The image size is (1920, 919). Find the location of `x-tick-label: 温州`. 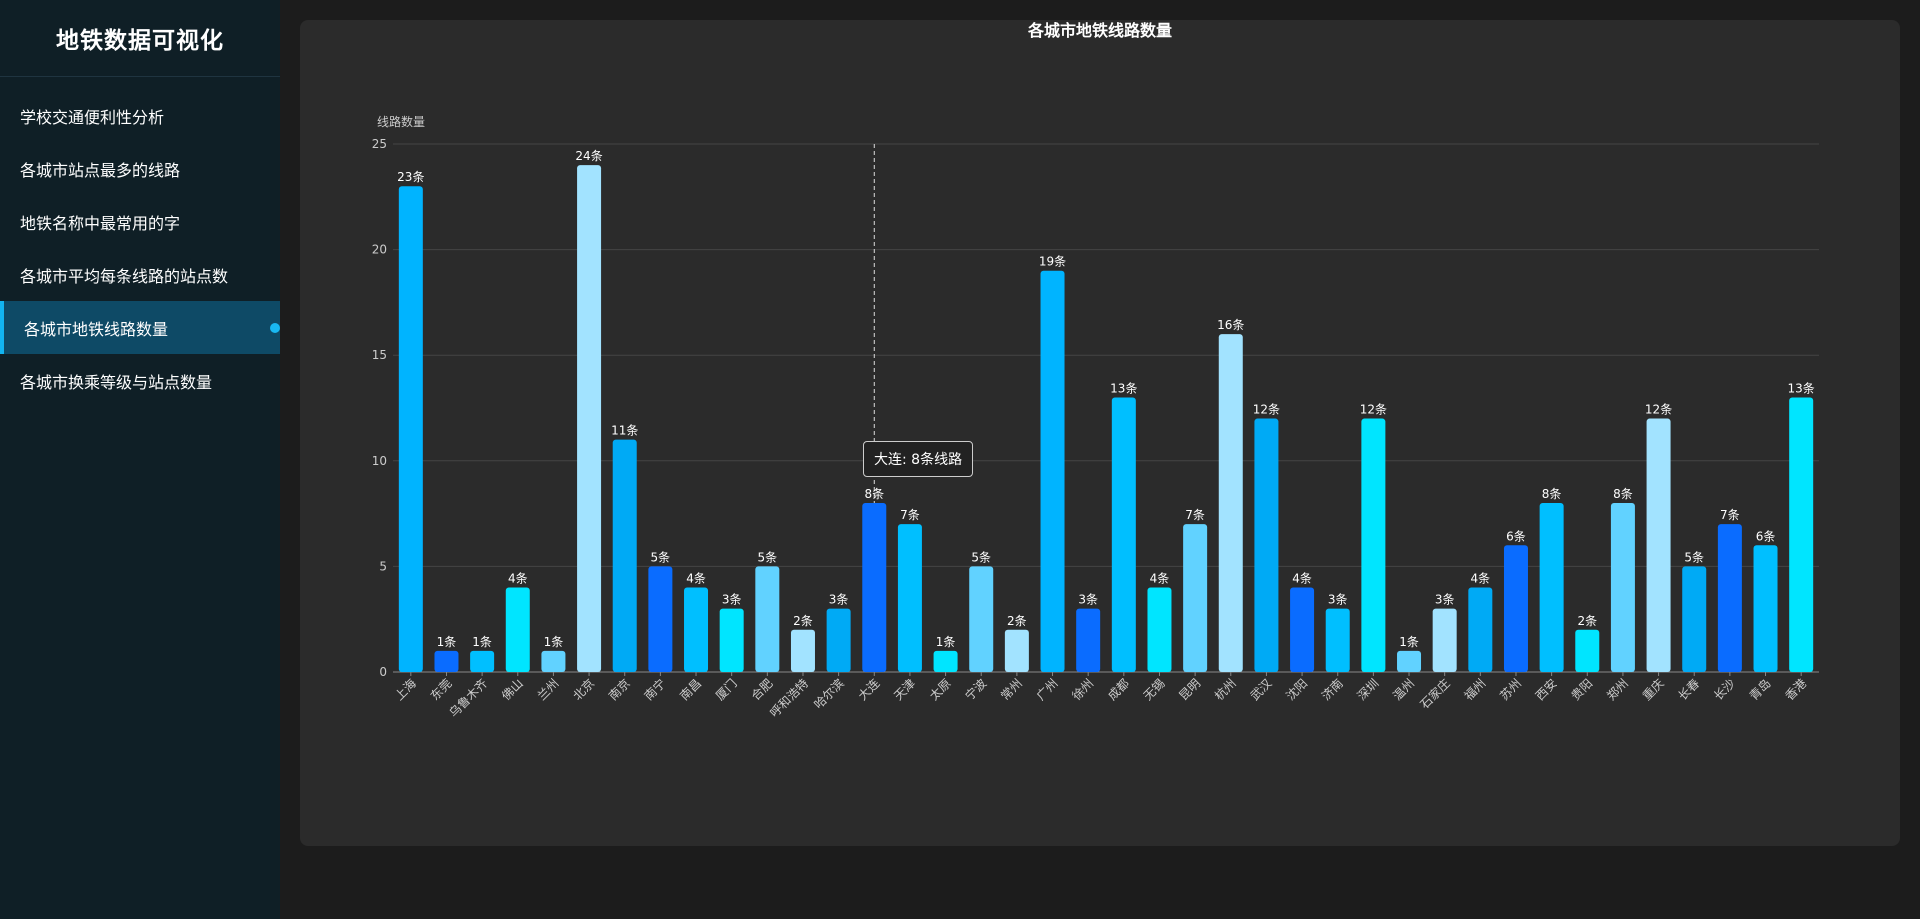

x-tick-label: 温州 is located at coordinates (1403, 689).